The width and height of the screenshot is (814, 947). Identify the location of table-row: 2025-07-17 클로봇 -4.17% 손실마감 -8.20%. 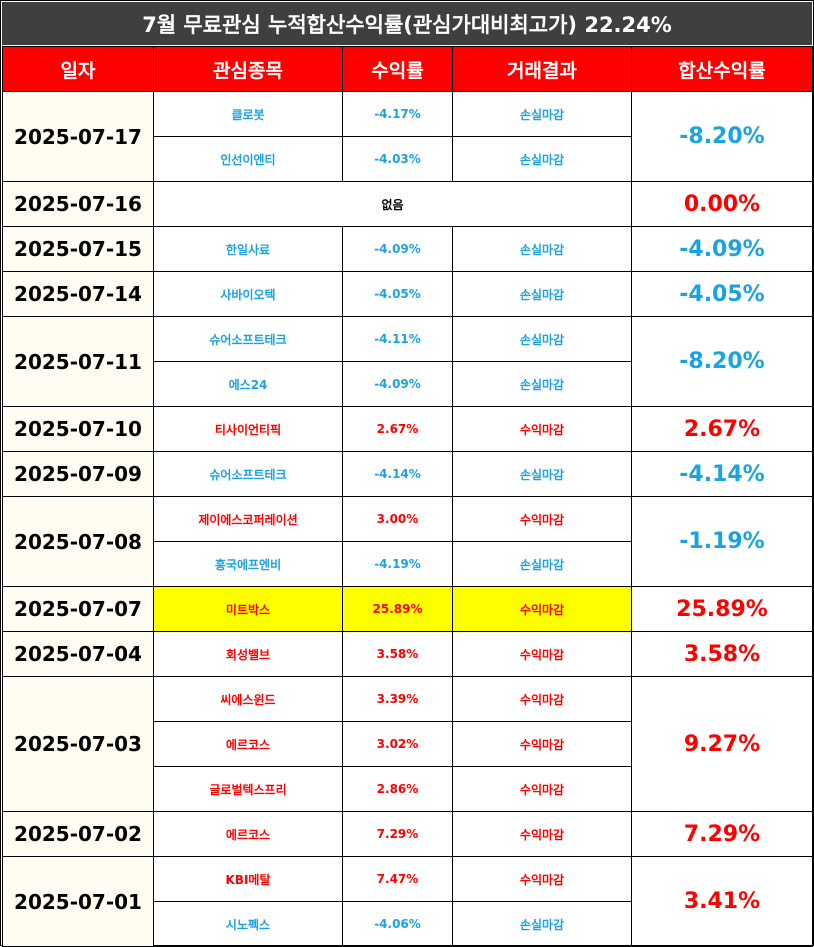
(407, 136).